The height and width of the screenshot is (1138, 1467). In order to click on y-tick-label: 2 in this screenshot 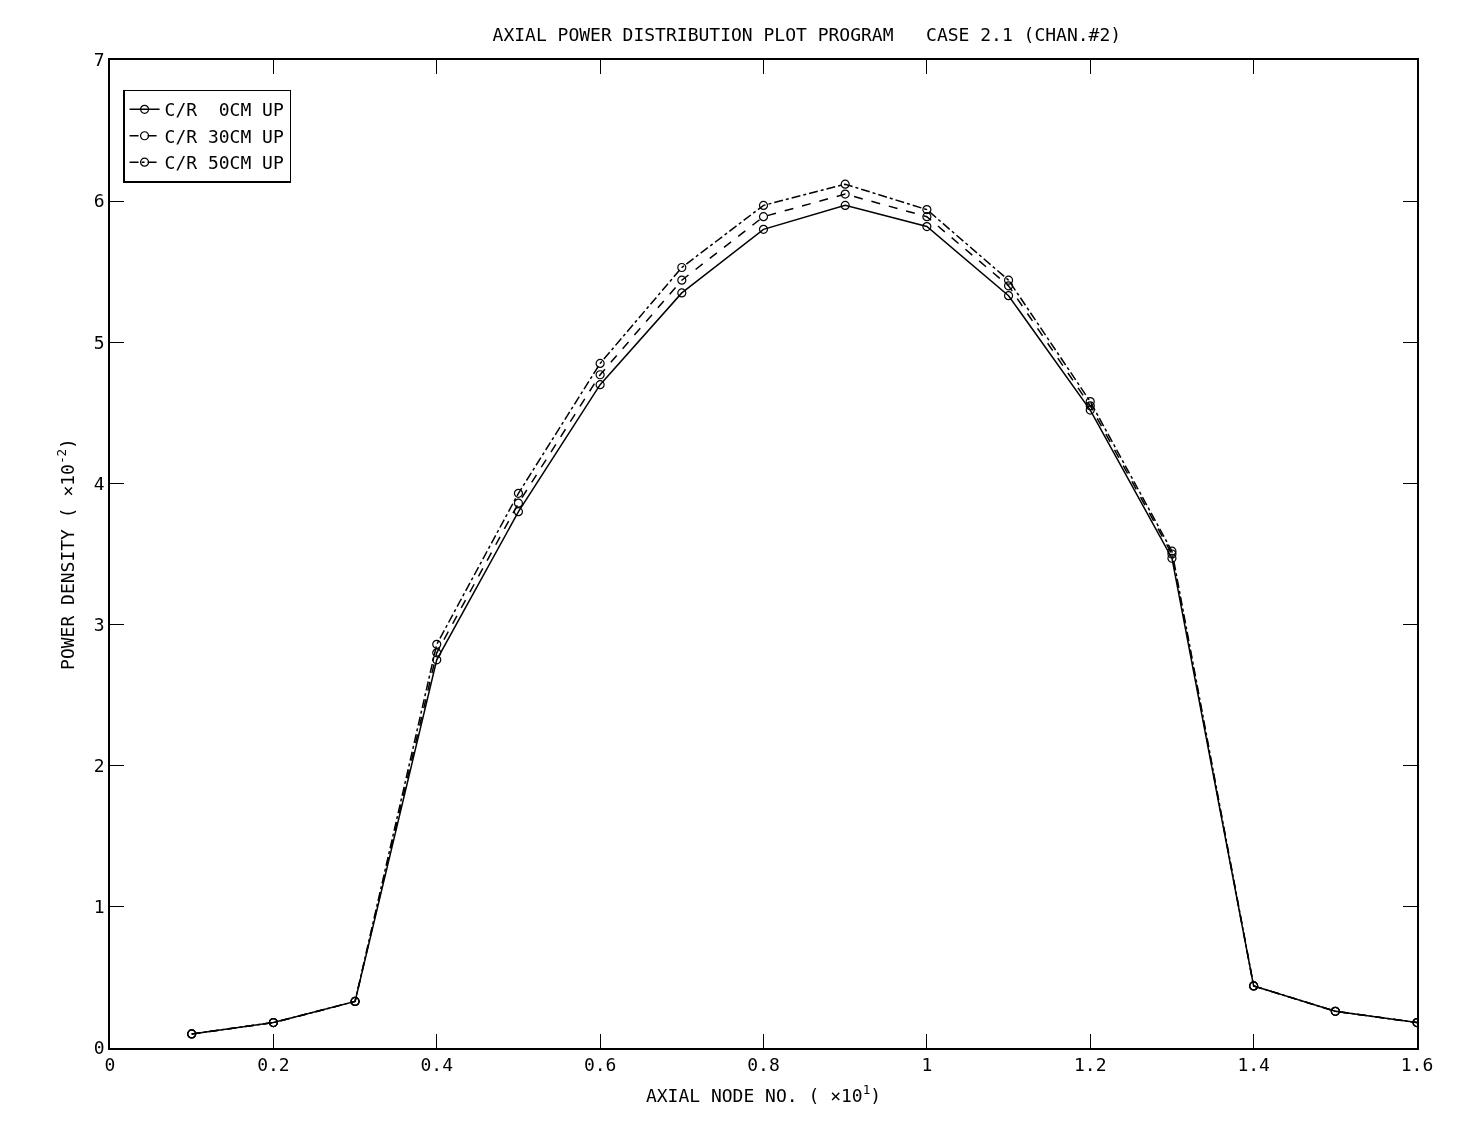, I will do `click(99, 766)`.